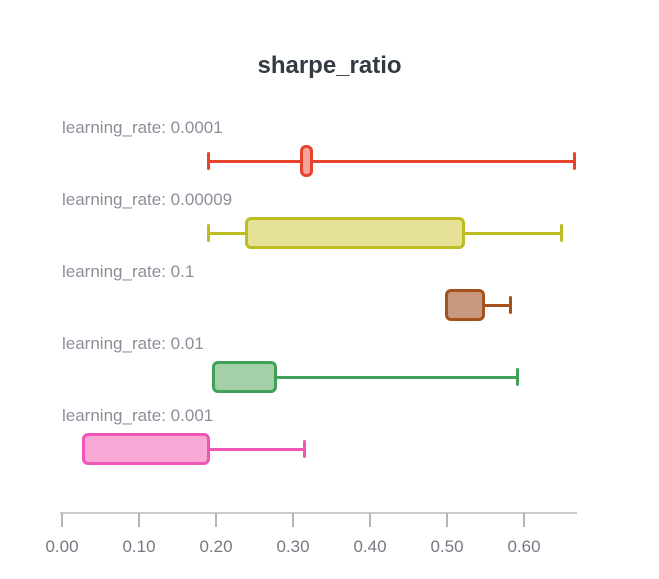 This screenshot has height=579, width=659. I want to click on series-label: learning_rate: 0.01, so click(133, 343).